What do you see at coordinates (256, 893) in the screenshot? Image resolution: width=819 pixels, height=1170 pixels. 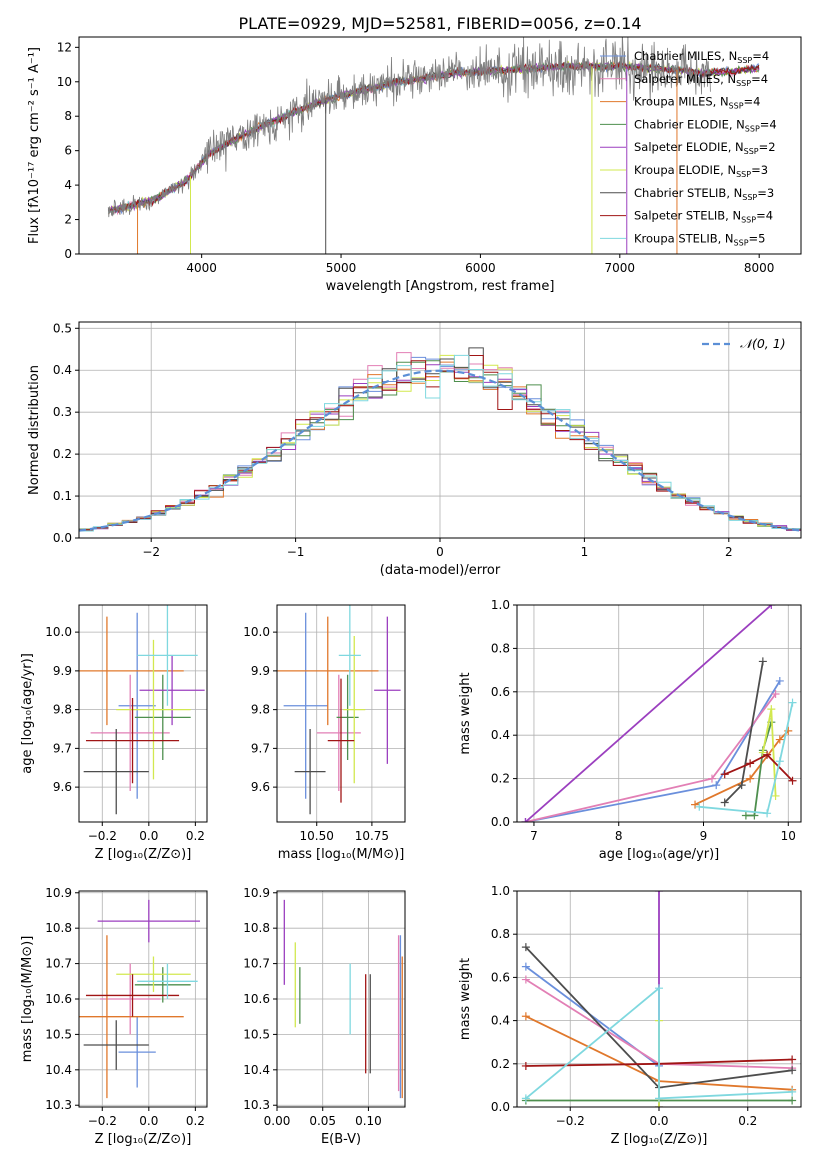 I see `y-tick-label: 10.9` at bounding box center [256, 893].